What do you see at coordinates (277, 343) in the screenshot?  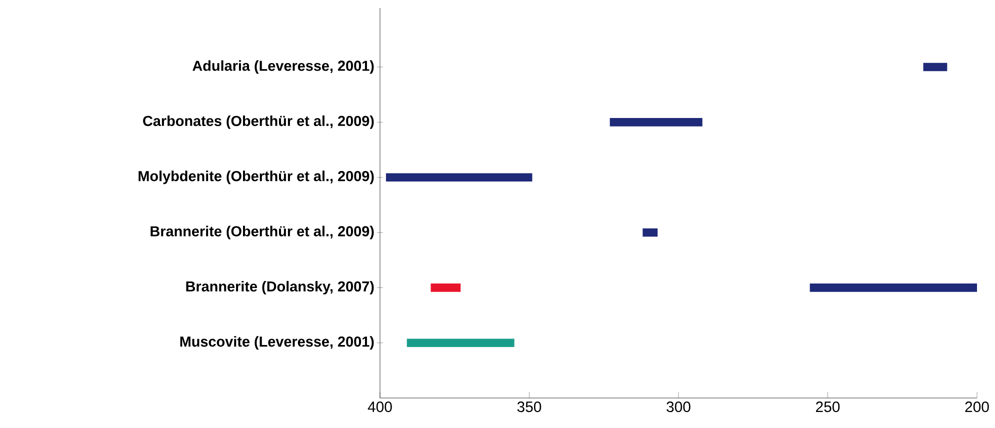 I see `y-tick-label: Muscovite (Leveresse, 2001)` at bounding box center [277, 343].